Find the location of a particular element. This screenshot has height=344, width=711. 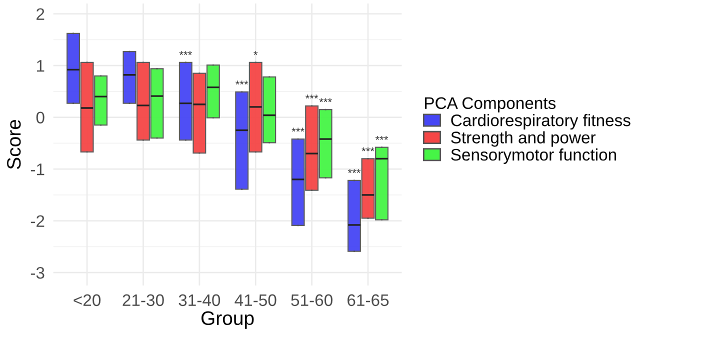

legend-label: Strength and power is located at coordinates (523, 139).